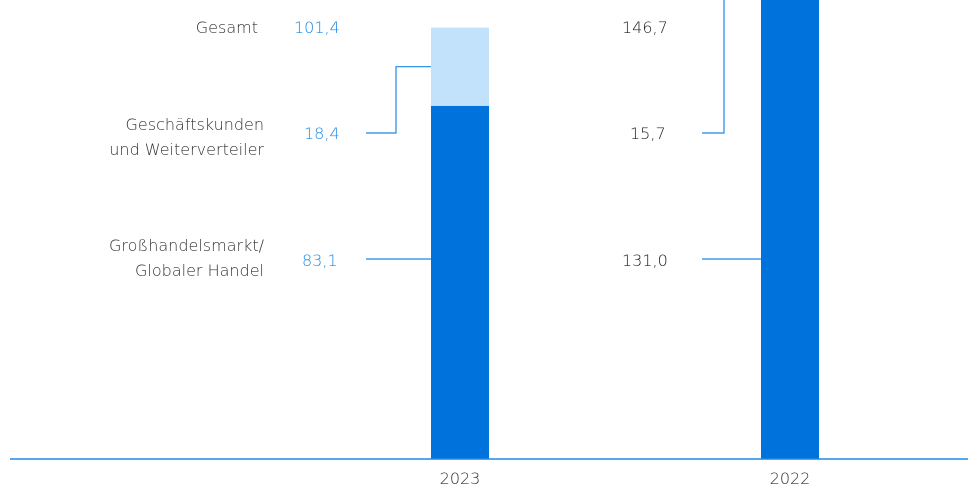 This screenshot has height=486, width=971. What do you see at coordinates (790, 229) in the screenshot?
I see `bar-2022-grosshandel` at bounding box center [790, 229].